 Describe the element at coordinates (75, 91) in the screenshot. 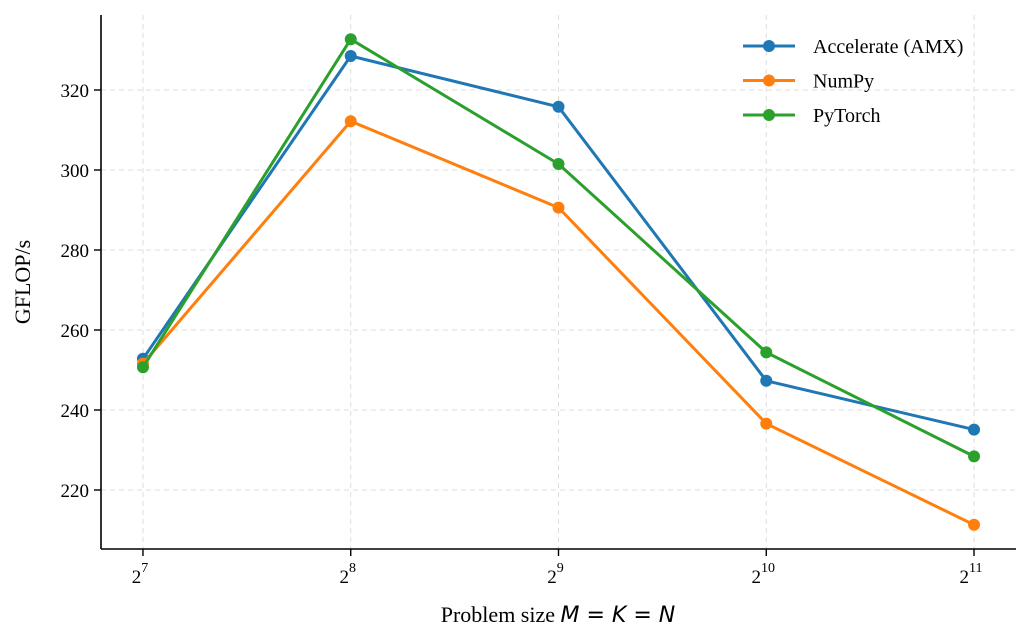

I see `y-tick-label: 320` at that location.